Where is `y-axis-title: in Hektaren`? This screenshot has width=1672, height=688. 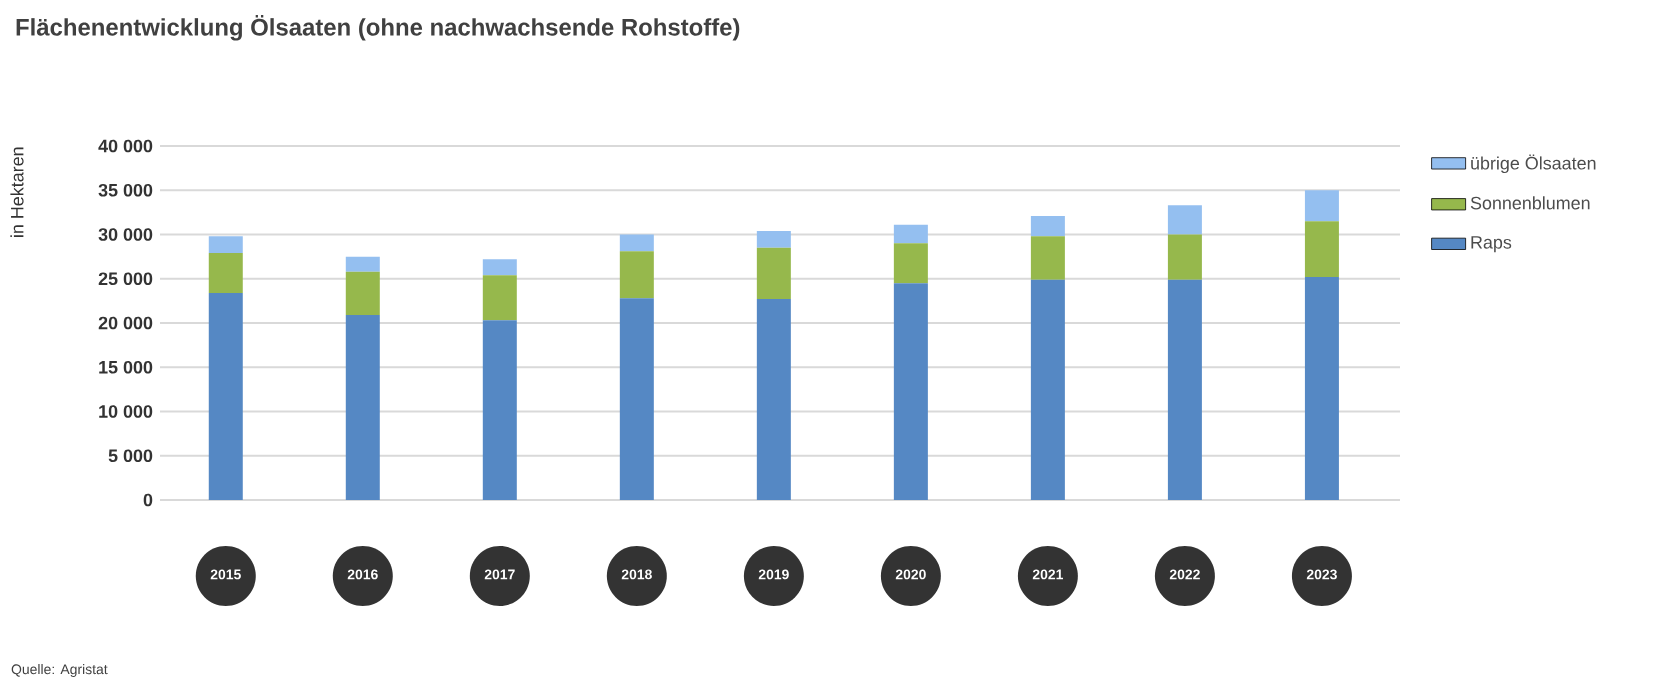
y-axis-title: in Hektaren is located at coordinates (17, 192).